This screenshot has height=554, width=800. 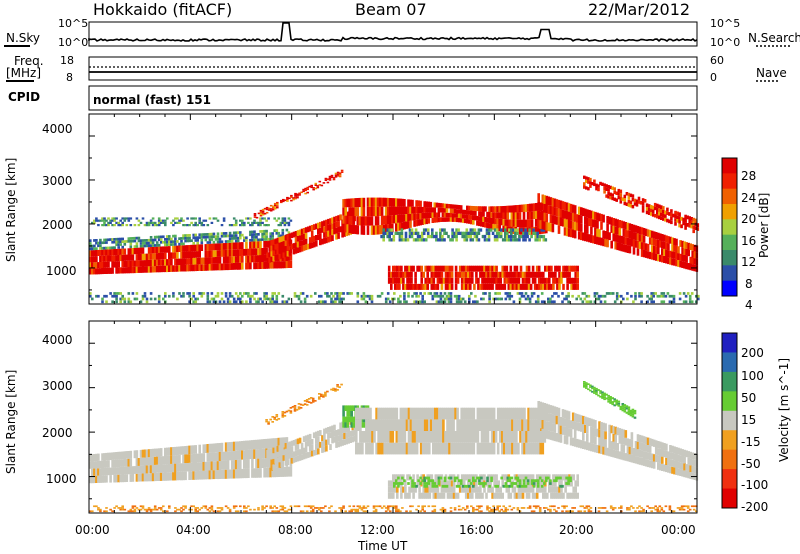 What do you see at coordinates (451, 431) in the screenshot?
I see `velocity-band-top` at bounding box center [451, 431].